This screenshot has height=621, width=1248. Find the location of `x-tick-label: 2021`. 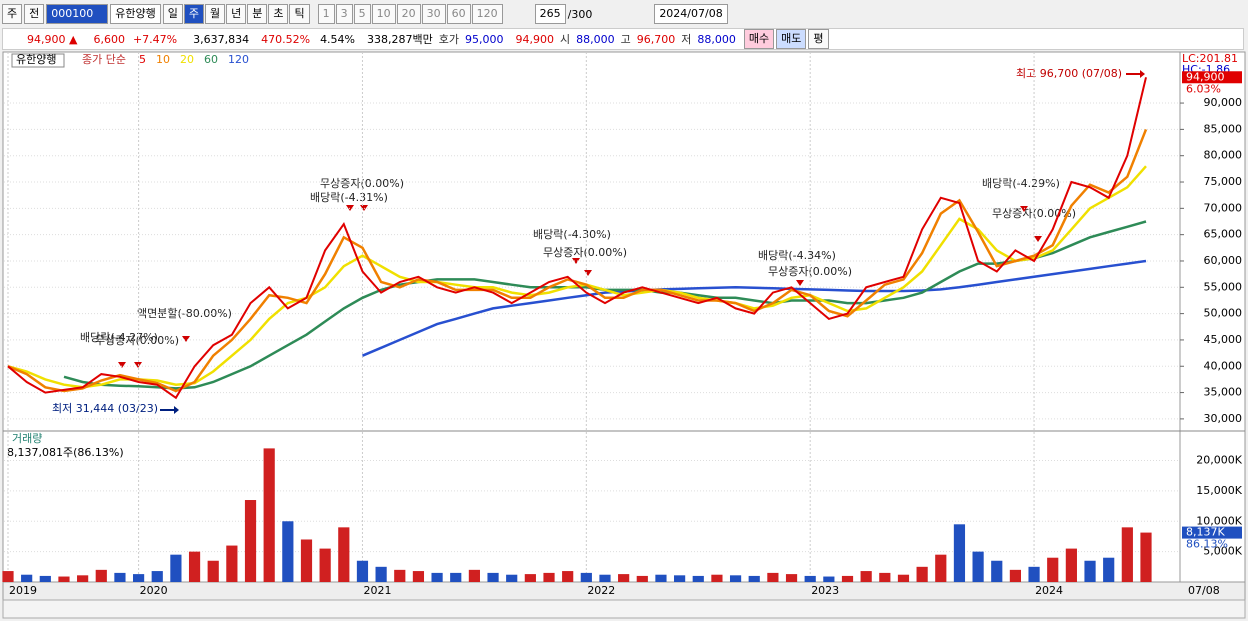

x-tick-label: 2021 is located at coordinates (377, 590).